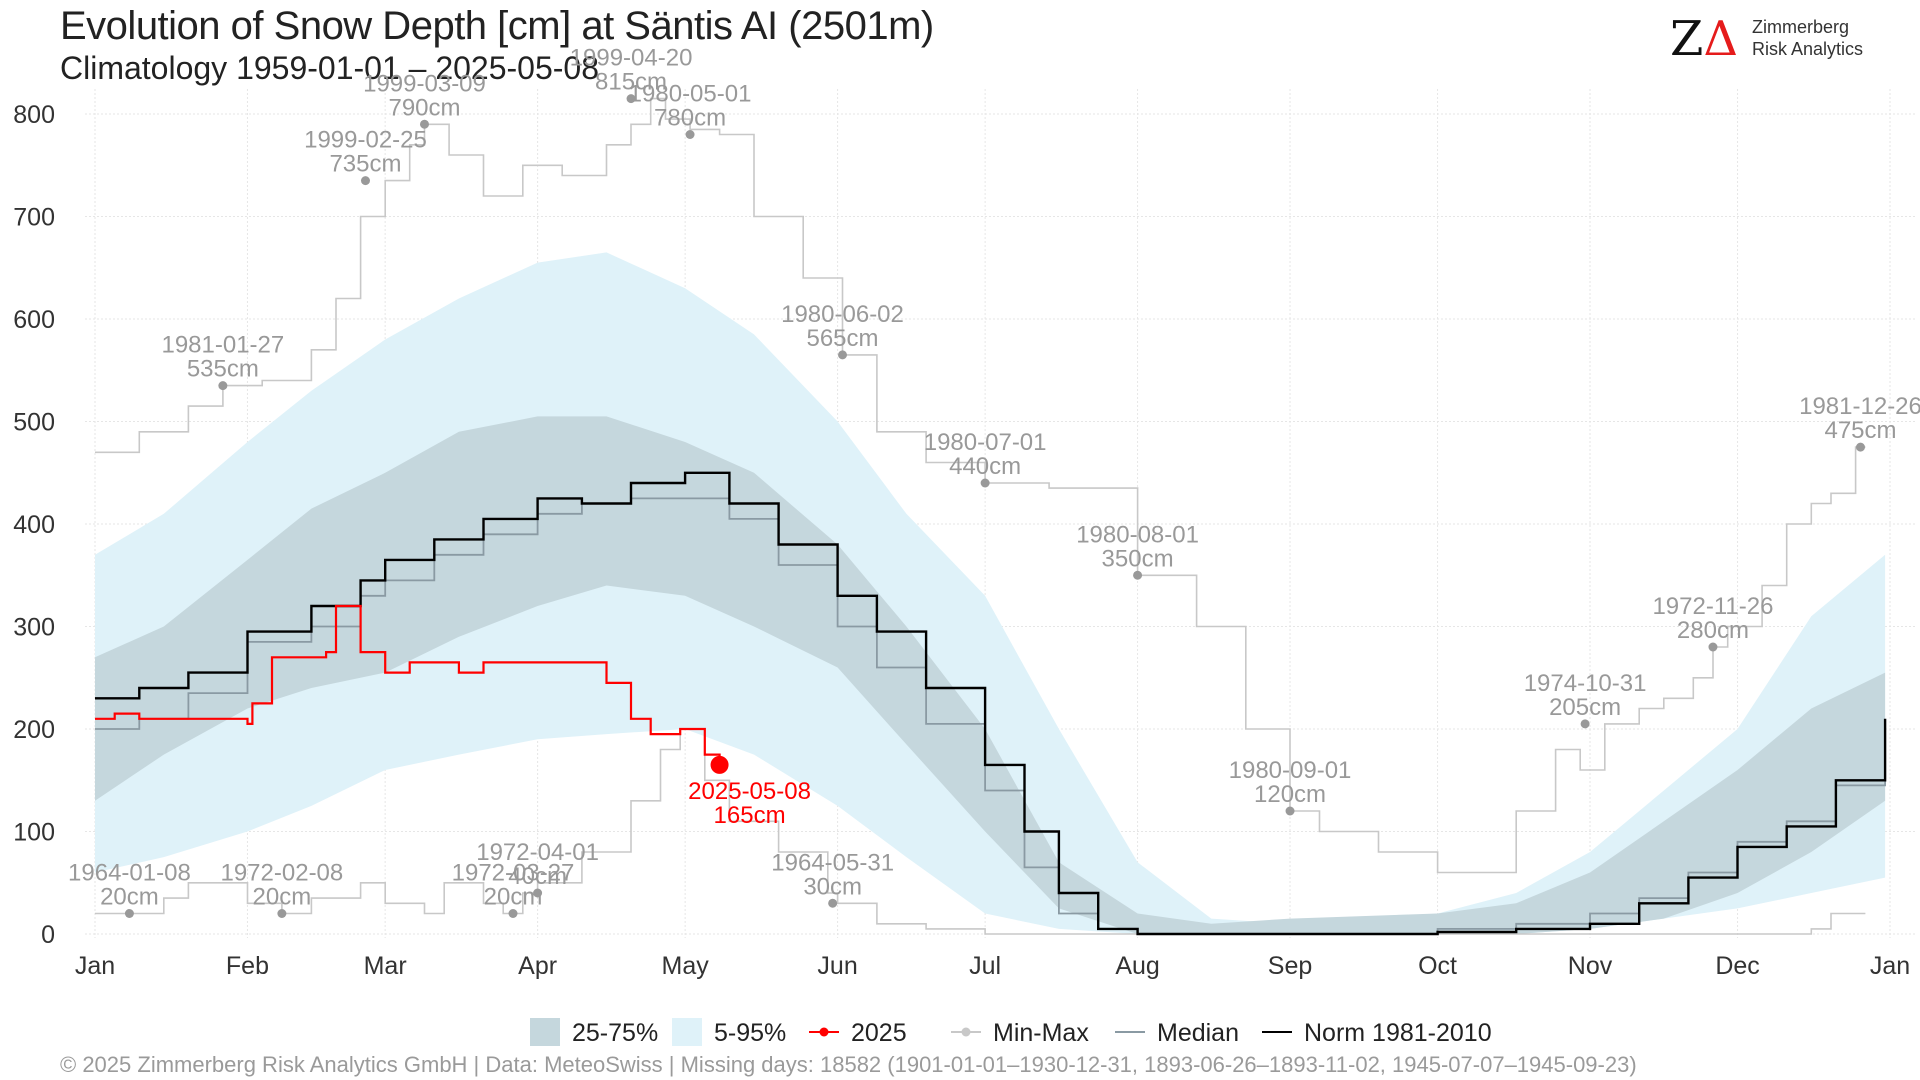  What do you see at coordinates (34, 320) in the screenshot?
I see `y-tick-label: 600` at bounding box center [34, 320].